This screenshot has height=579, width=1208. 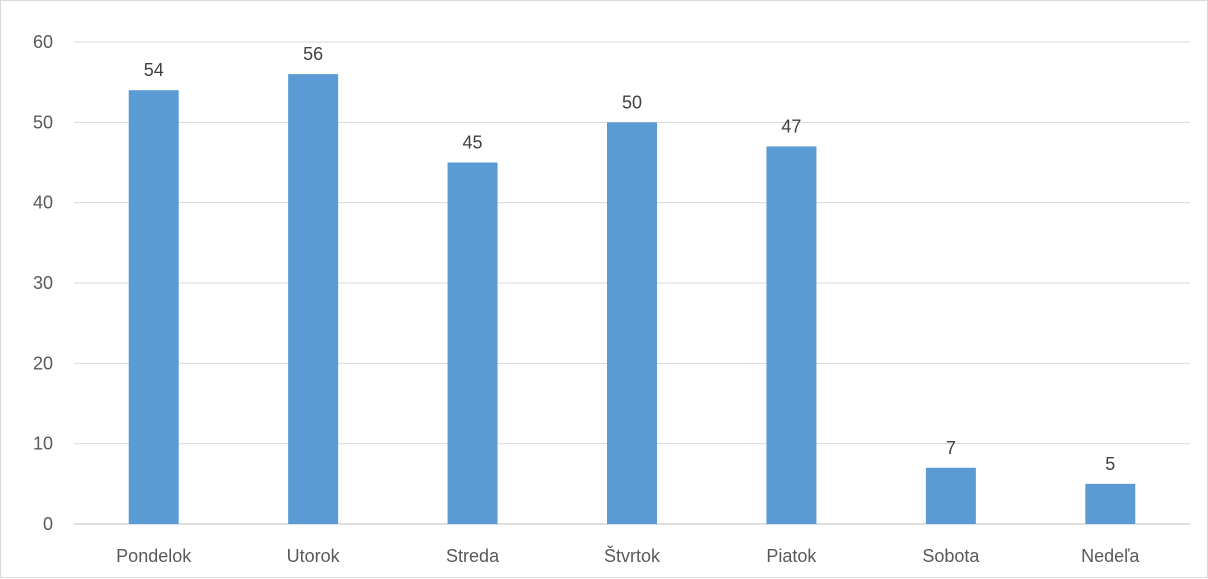 I want to click on x-tick-label: Štvrtok, so click(x=632, y=555).